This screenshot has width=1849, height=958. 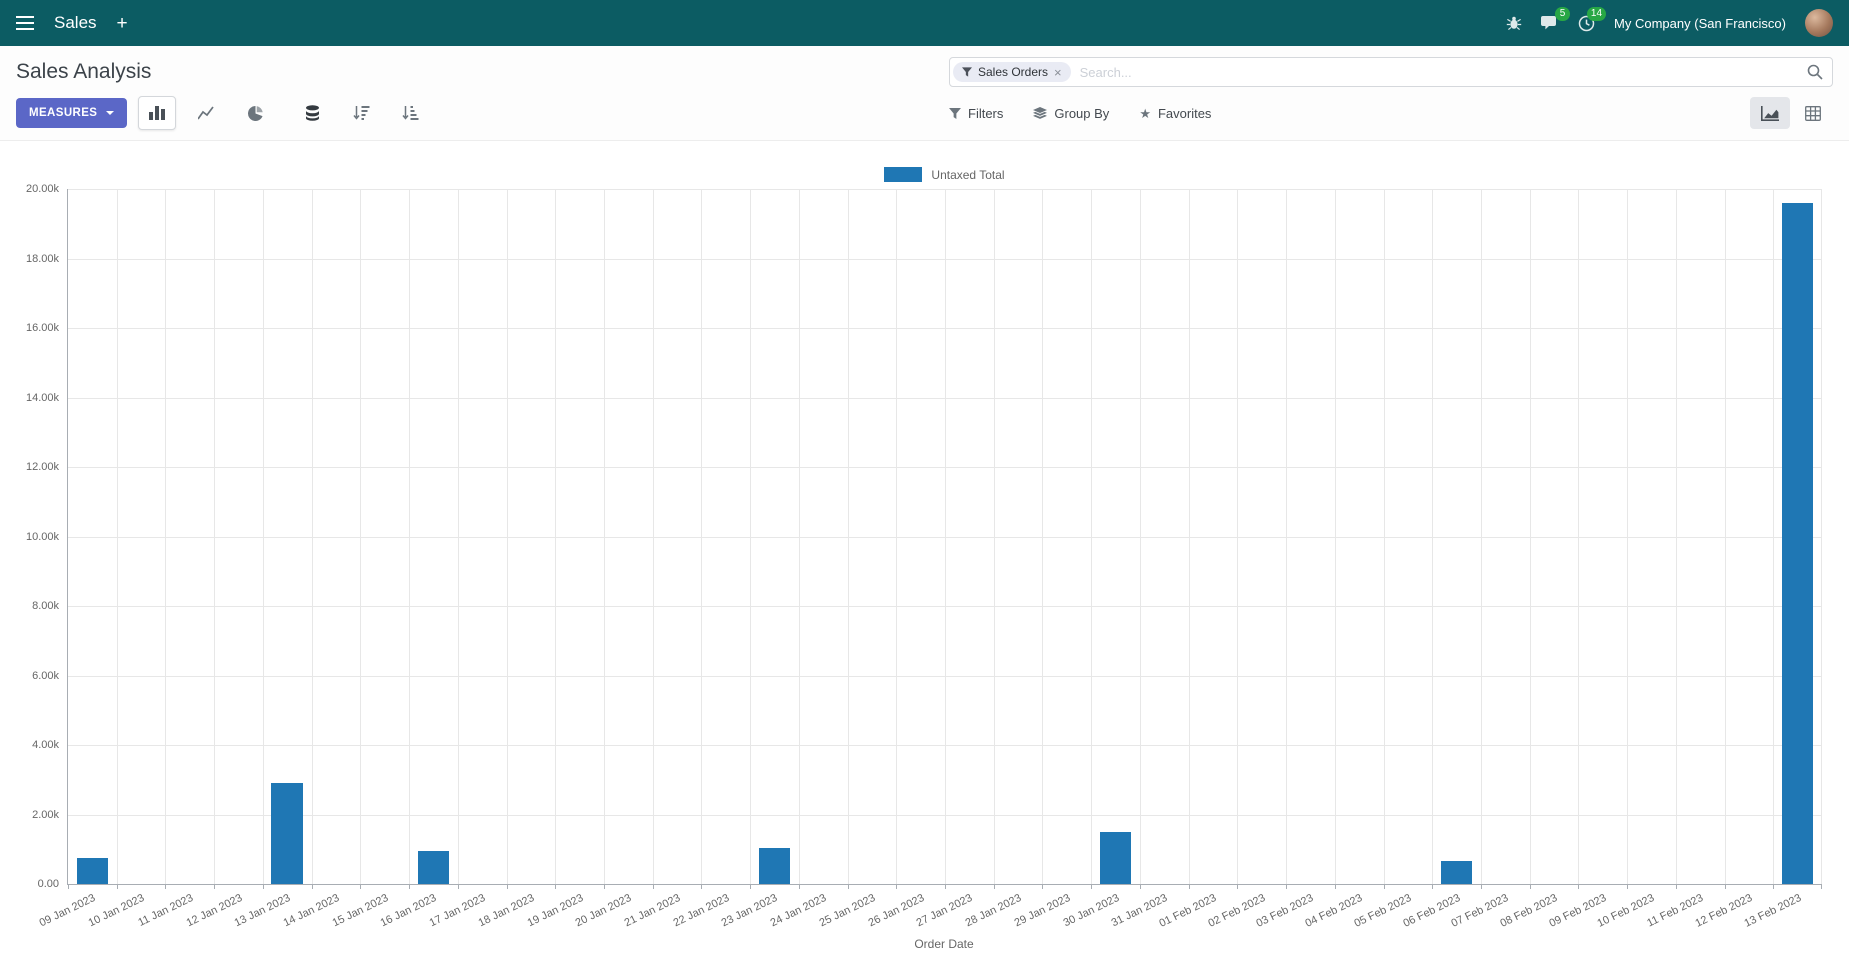 What do you see at coordinates (42, 536) in the screenshot?
I see `y-tick-label: 10.00k` at bounding box center [42, 536].